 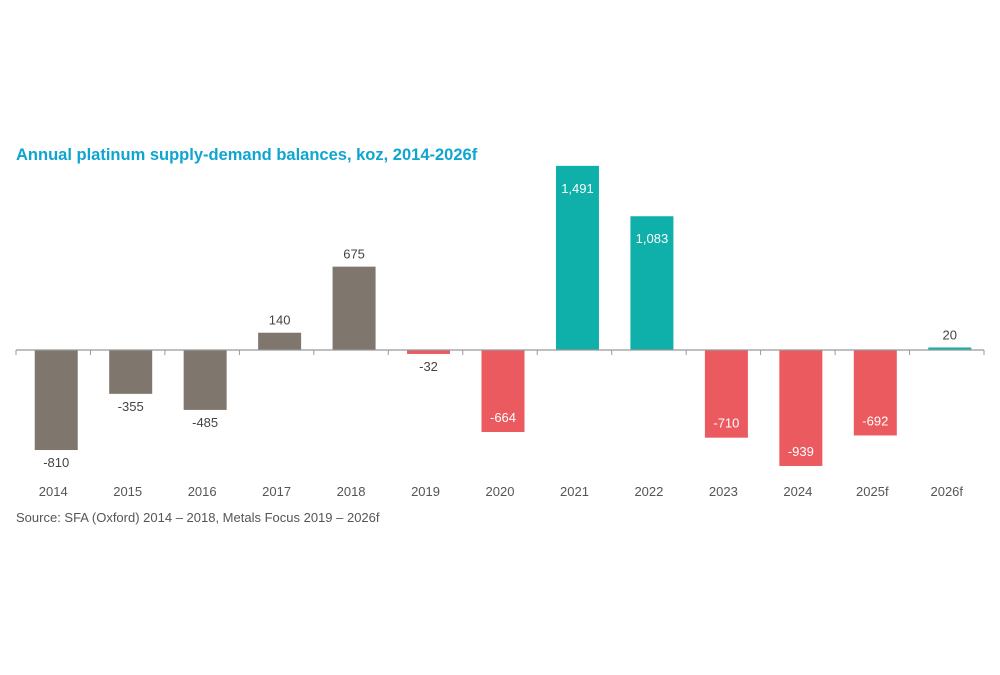 I want to click on data-label: 1,491, so click(x=577, y=188).